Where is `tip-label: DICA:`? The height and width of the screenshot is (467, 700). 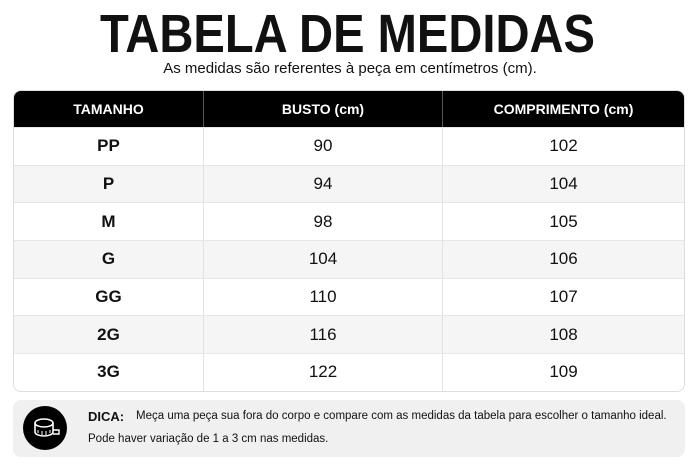 tip-label: DICA: is located at coordinates (106, 416).